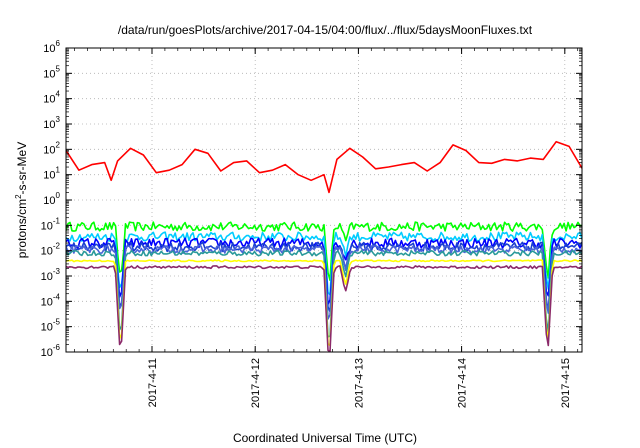  What do you see at coordinates (57, 246) in the screenshot?
I see `y-tick-exponent: -2` at bounding box center [57, 246].